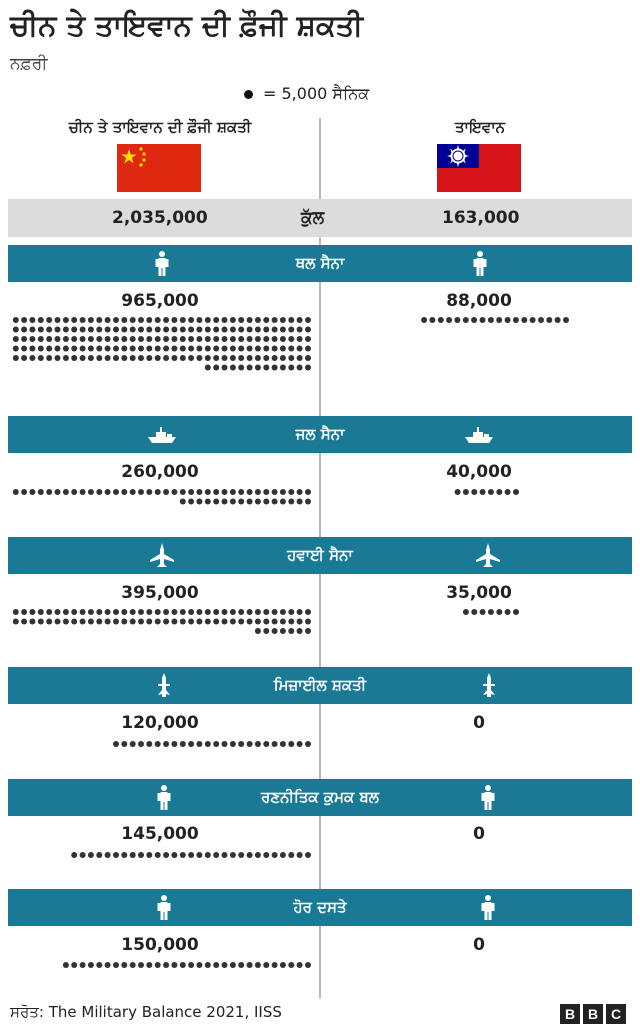 The width and height of the screenshot is (640, 1035). What do you see at coordinates (160, 723) in the screenshot?
I see `china-value-missile: 120,000` at bounding box center [160, 723].